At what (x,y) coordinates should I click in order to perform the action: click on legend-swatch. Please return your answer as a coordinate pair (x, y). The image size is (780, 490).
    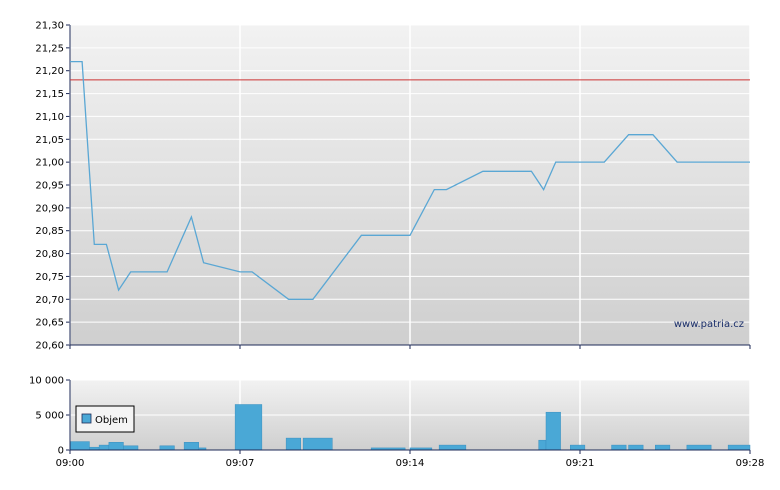
    Looking at the image, I should click on (86, 418).